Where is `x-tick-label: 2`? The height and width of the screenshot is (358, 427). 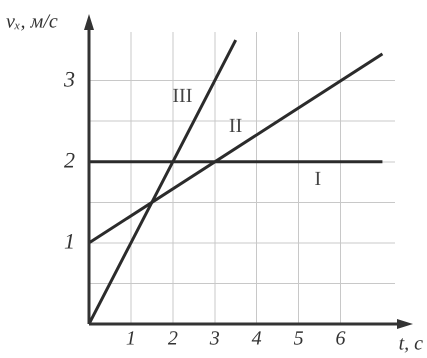
x-tick-label: 2 is located at coordinates (173, 338).